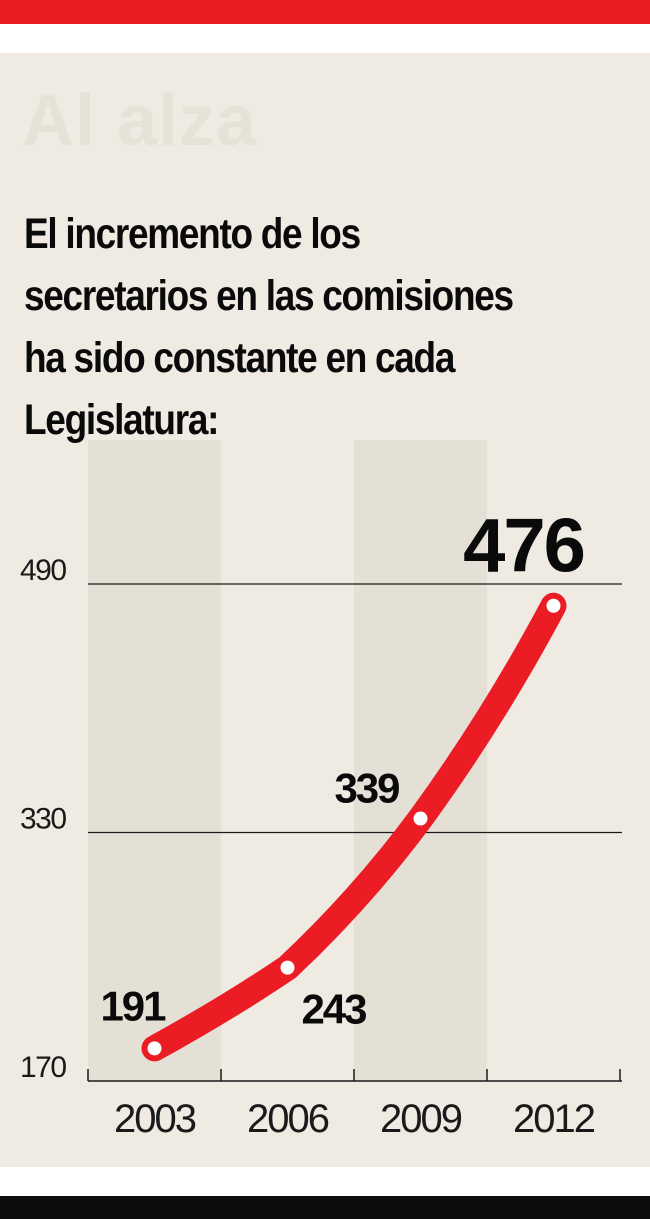 The height and width of the screenshot is (1219, 650). What do you see at coordinates (554, 1119) in the screenshot?
I see `x-tick-label-2012: 2012` at bounding box center [554, 1119].